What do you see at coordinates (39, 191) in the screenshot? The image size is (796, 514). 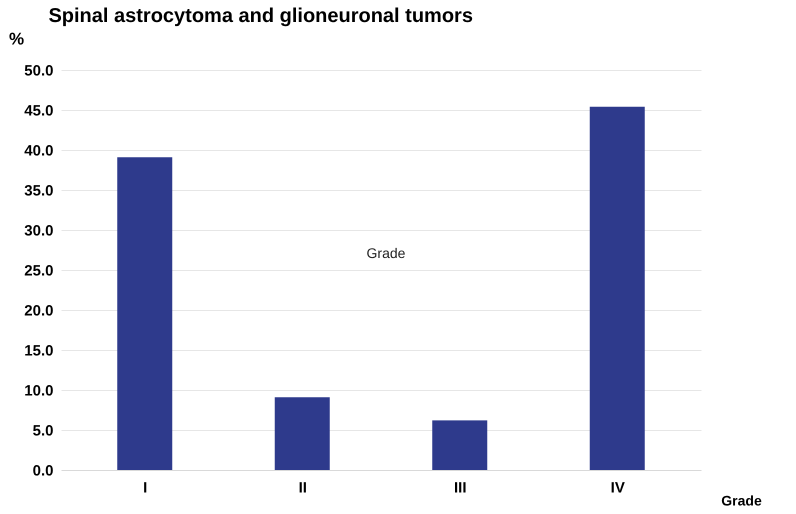 I see `y-tick-label: 35.0` at bounding box center [39, 191].